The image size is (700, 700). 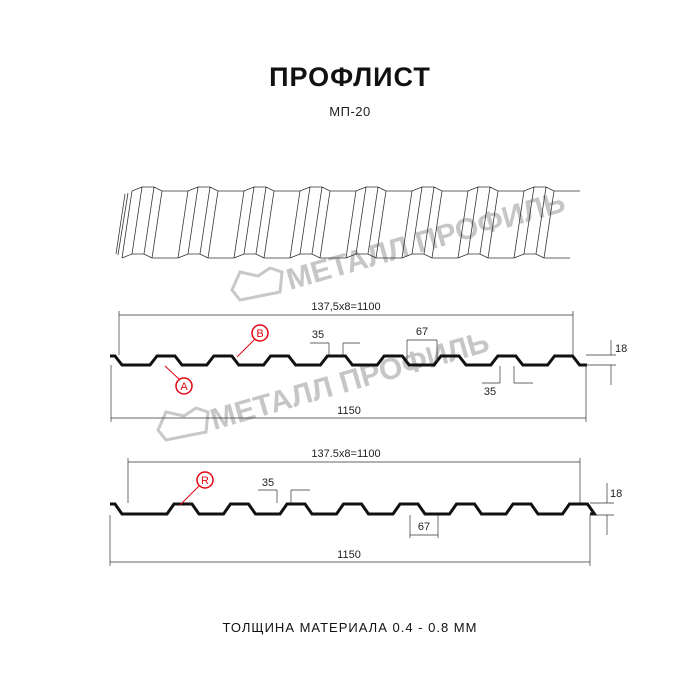 I want to click on svg-text: B, so click(x=259, y=334).